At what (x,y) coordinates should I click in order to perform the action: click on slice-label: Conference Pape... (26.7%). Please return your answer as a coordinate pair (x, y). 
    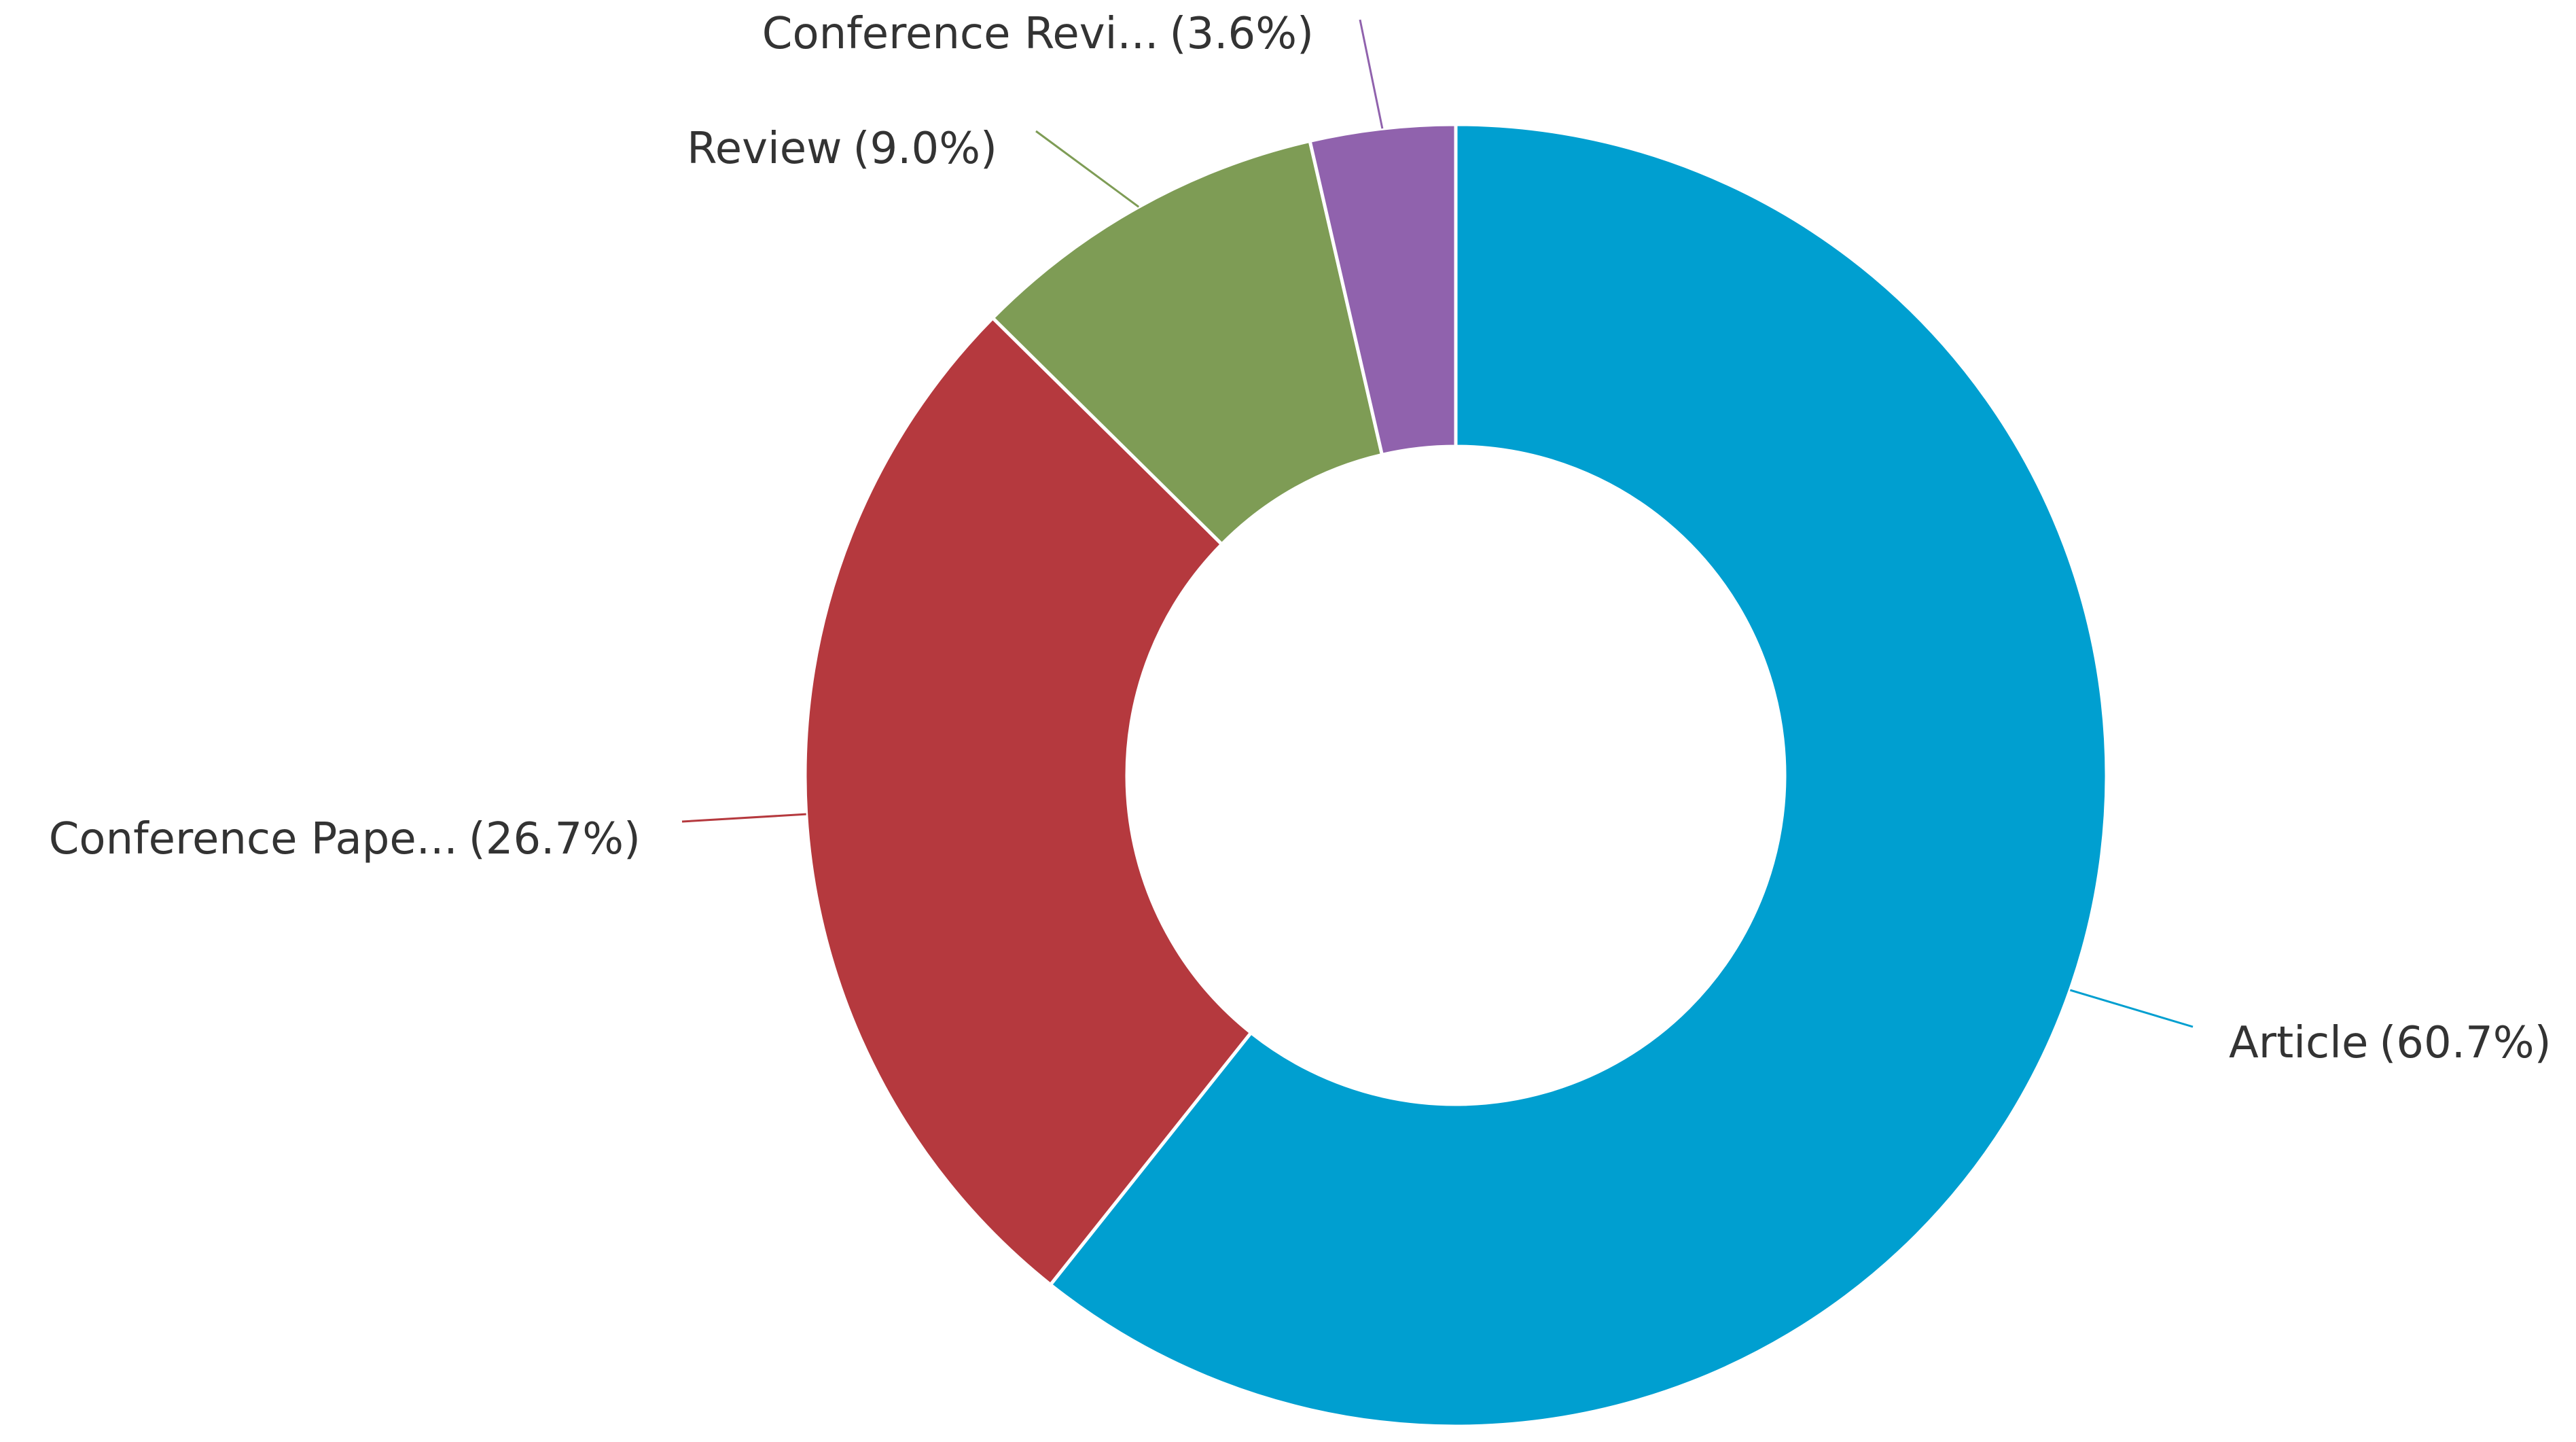
    Looking at the image, I should click on (345, 839).